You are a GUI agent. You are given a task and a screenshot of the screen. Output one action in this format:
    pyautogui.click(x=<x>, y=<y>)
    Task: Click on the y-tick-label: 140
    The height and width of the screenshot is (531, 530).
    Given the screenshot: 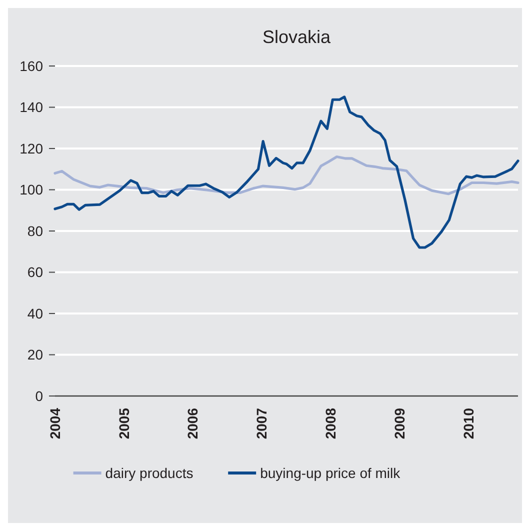 What is the action you would take?
    pyautogui.click(x=32, y=107)
    